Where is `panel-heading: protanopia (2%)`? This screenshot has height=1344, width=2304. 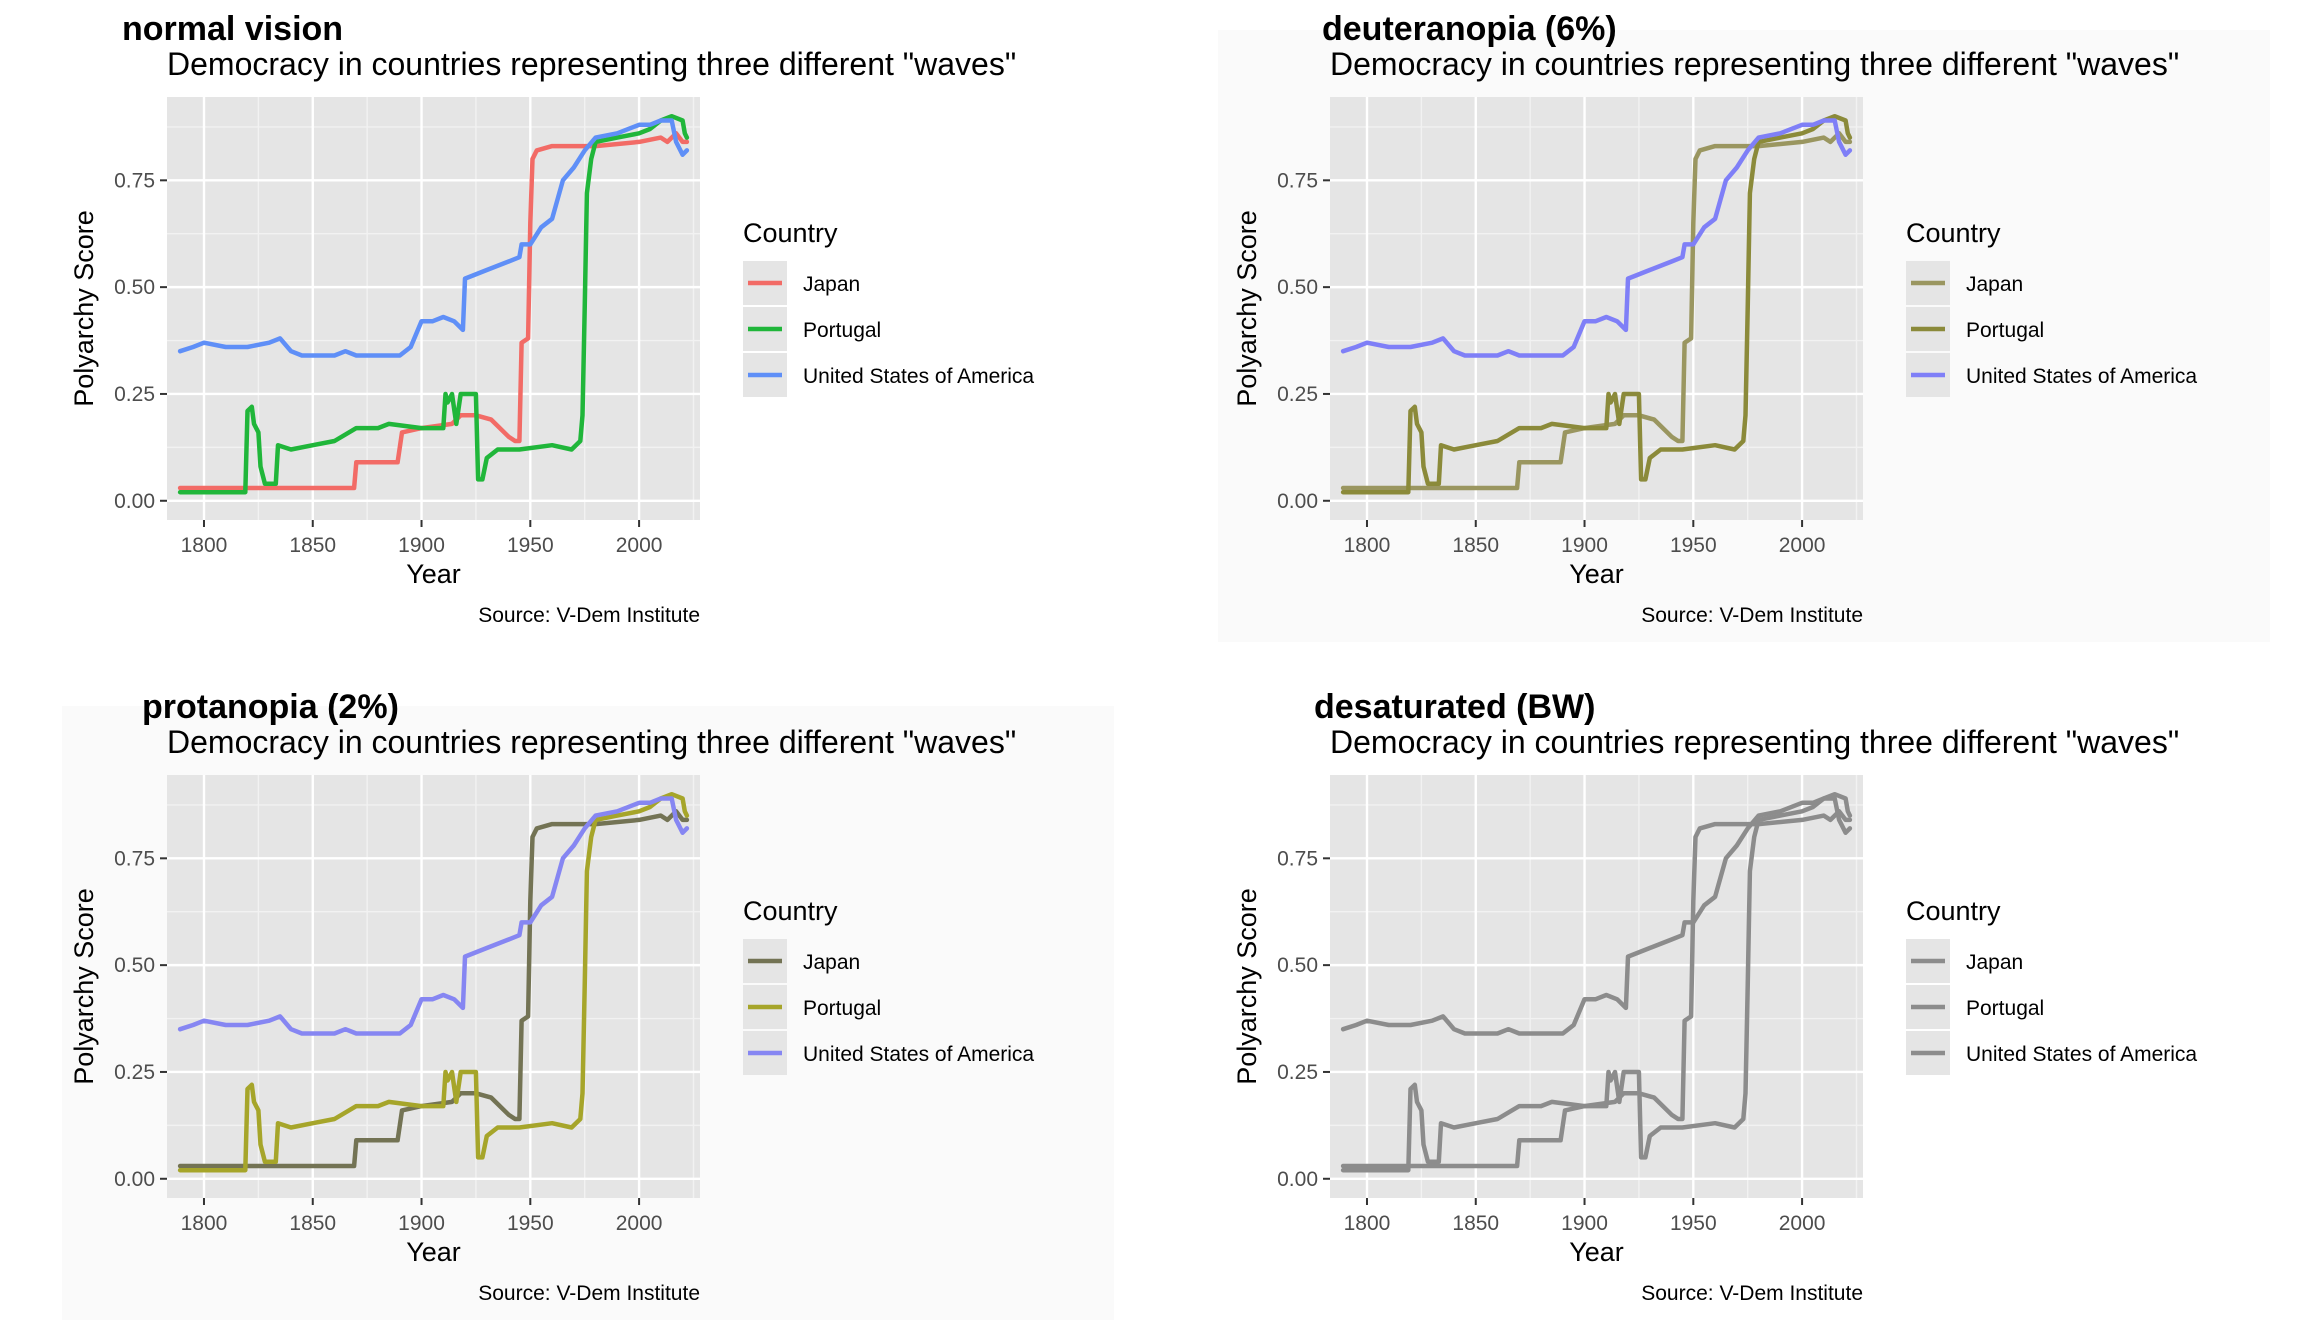 panel-heading: protanopia (2%) is located at coordinates (270, 707).